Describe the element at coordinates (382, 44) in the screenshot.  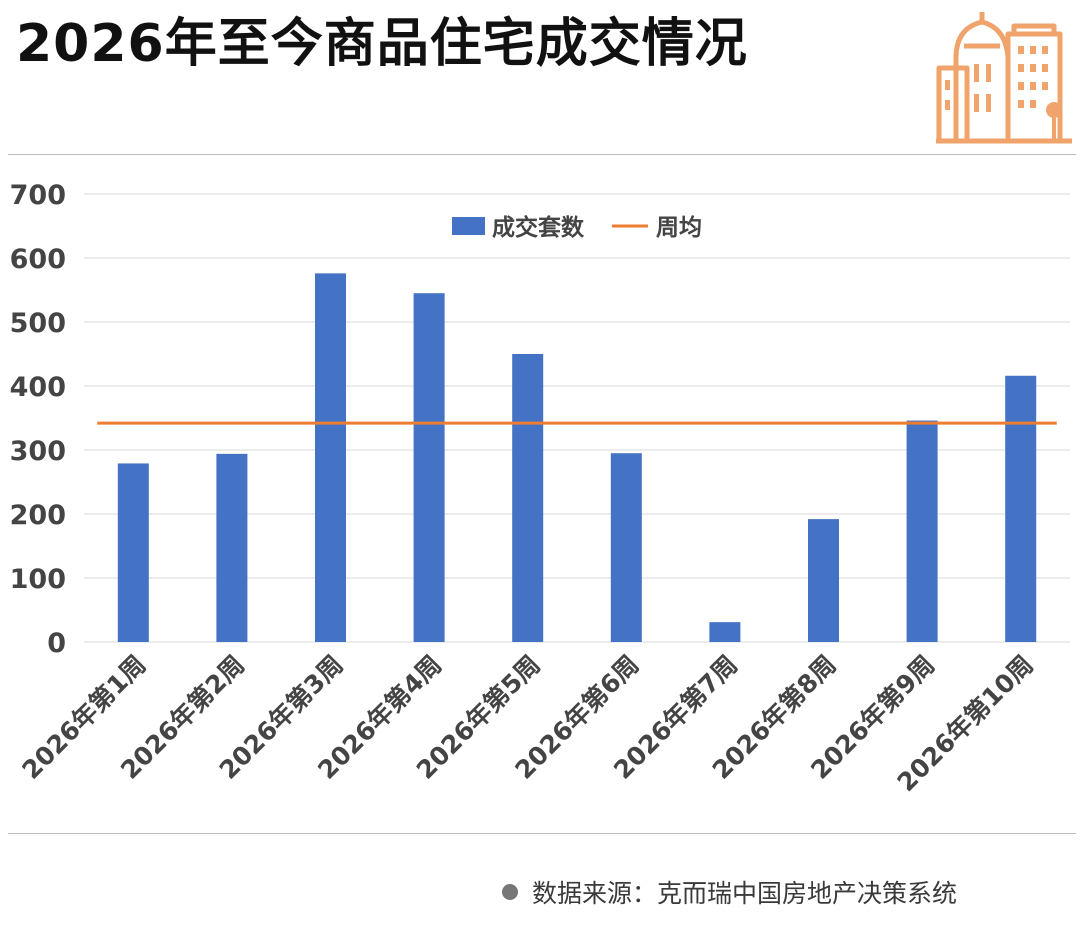
I see `page-title: 2026年至今商品住宅成交情况` at that location.